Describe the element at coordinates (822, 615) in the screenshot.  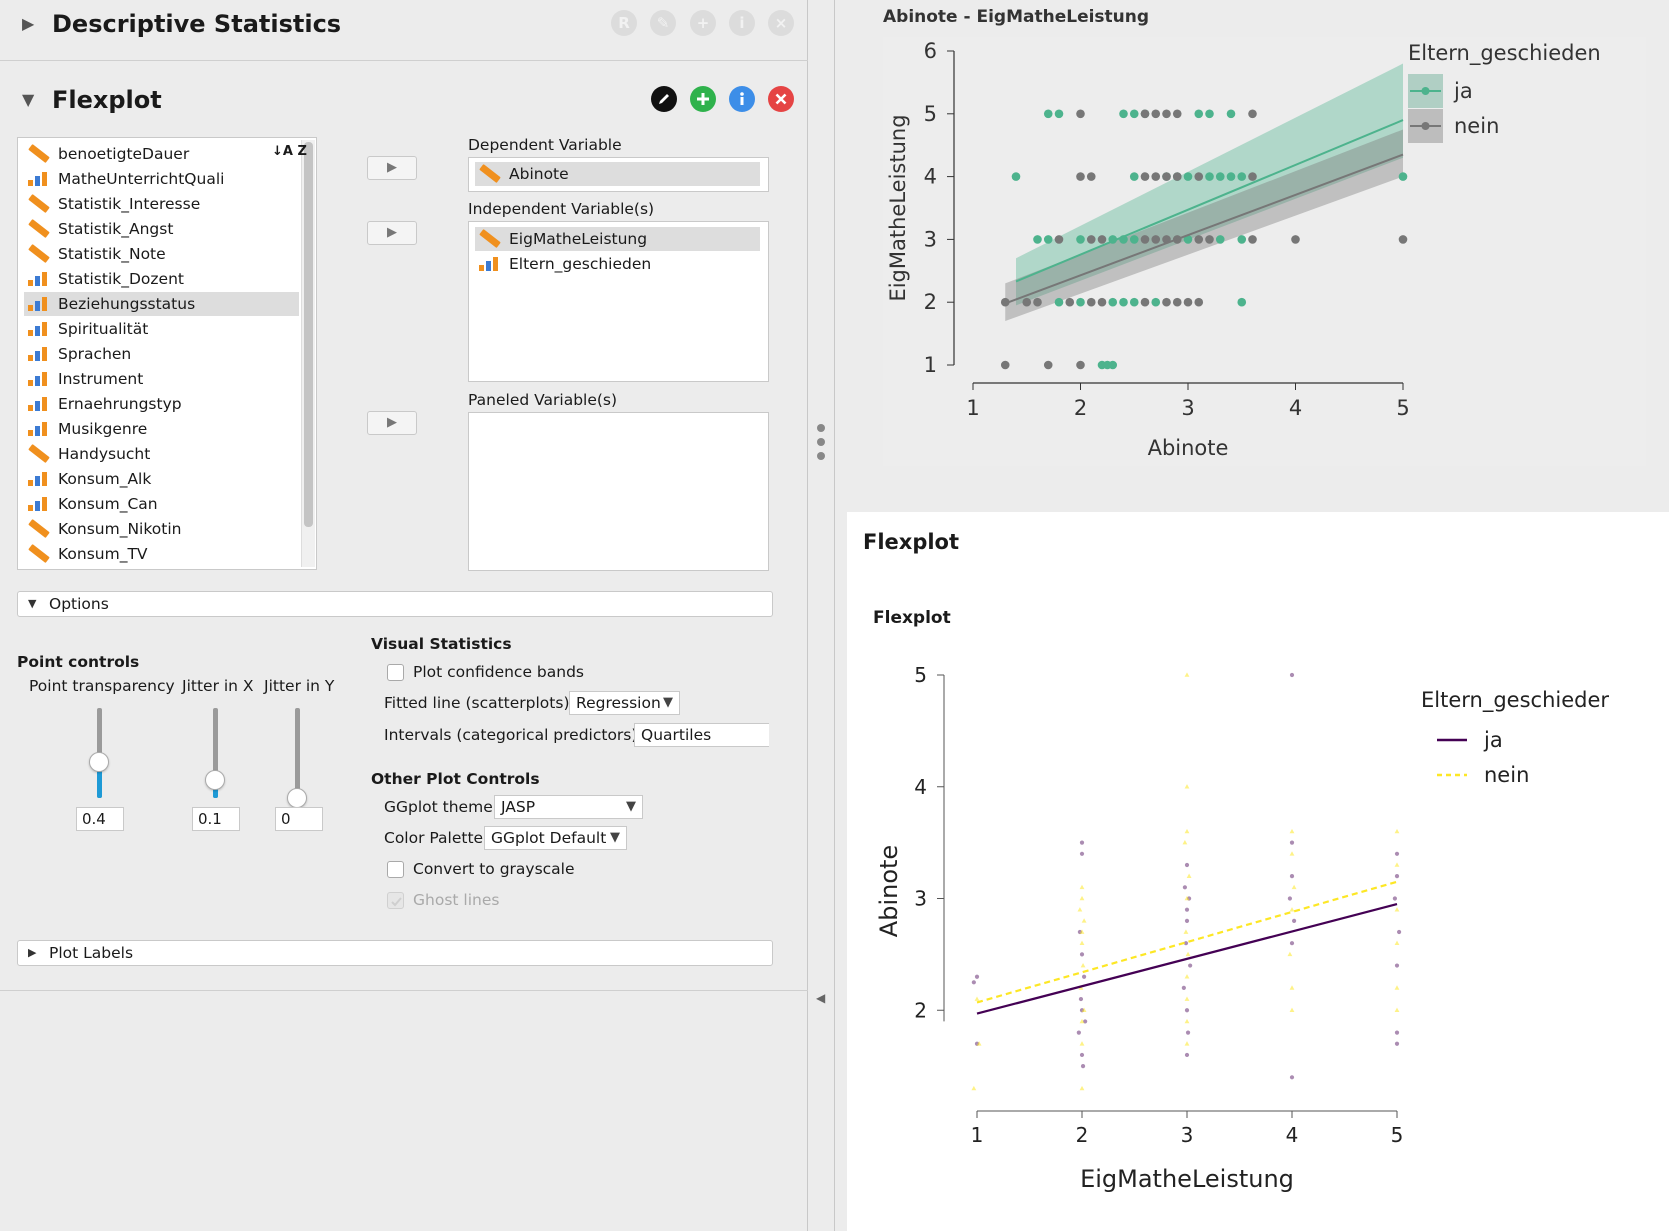
I see `panel-splitter: ◀` at that location.